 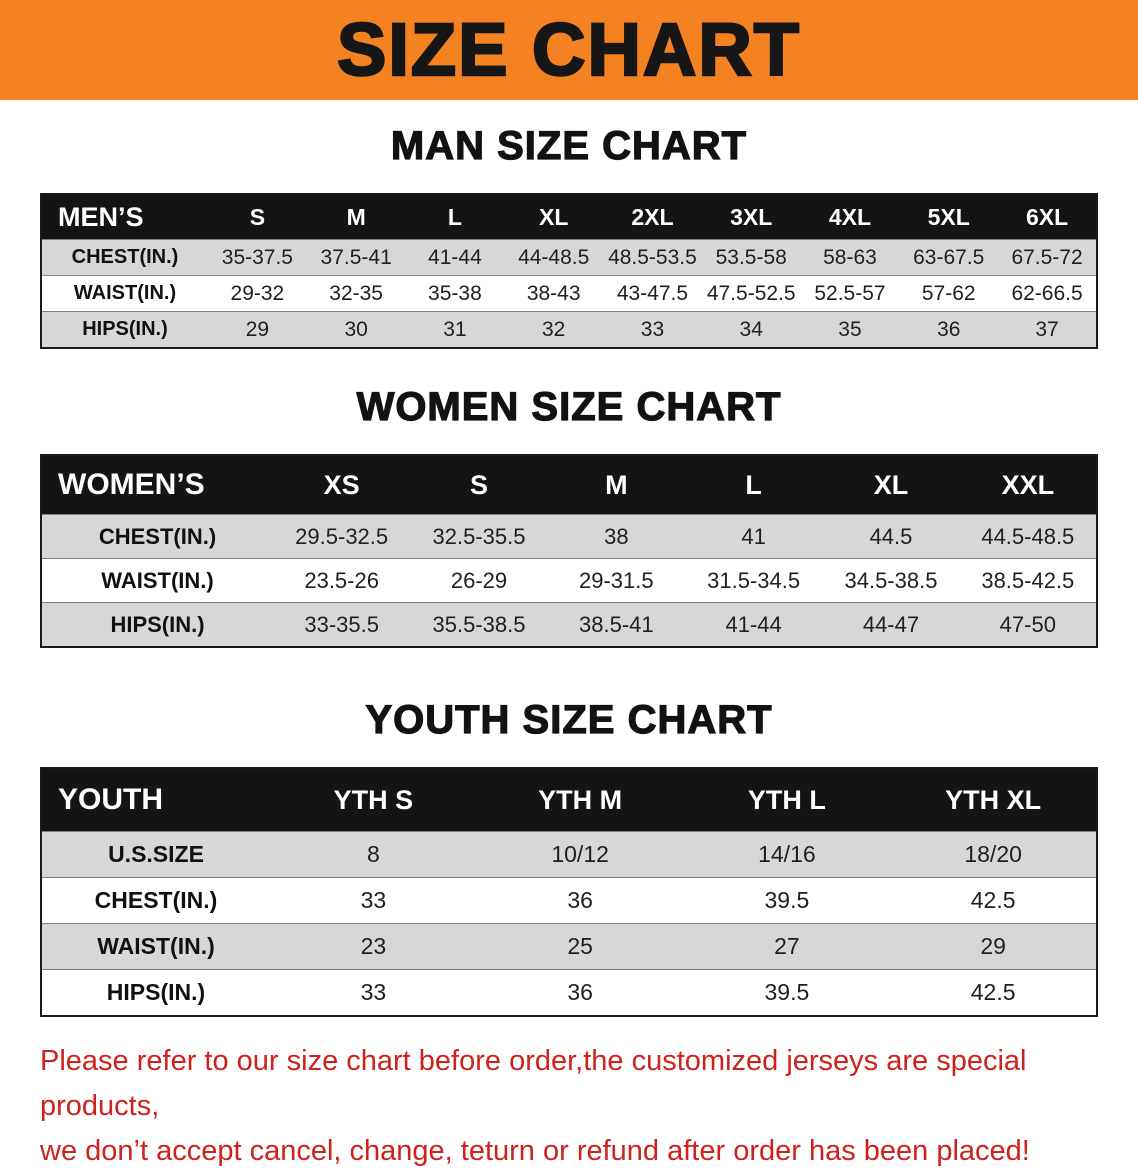 I want to click on size-cell: 37, so click(x=1047, y=329).